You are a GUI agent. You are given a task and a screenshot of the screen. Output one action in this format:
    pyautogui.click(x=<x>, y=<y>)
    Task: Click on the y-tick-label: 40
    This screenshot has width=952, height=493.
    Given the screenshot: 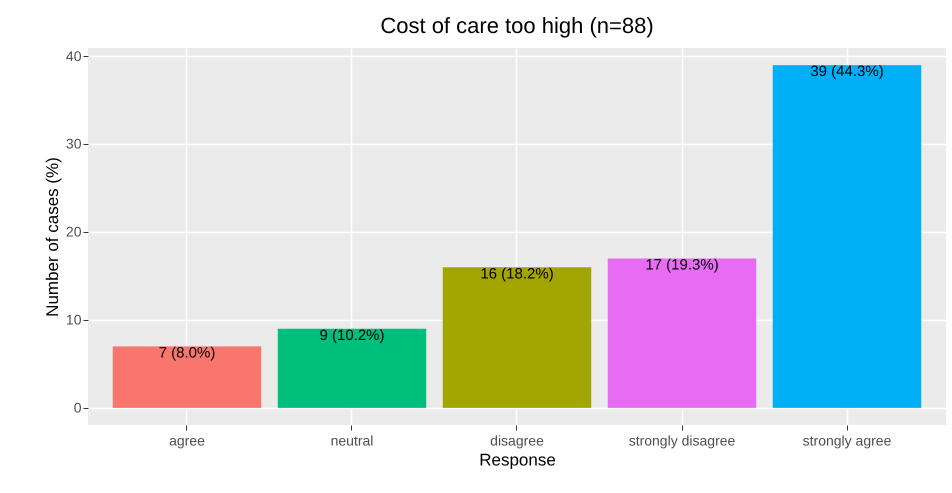 What is the action you would take?
    pyautogui.click(x=74, y=56)
    